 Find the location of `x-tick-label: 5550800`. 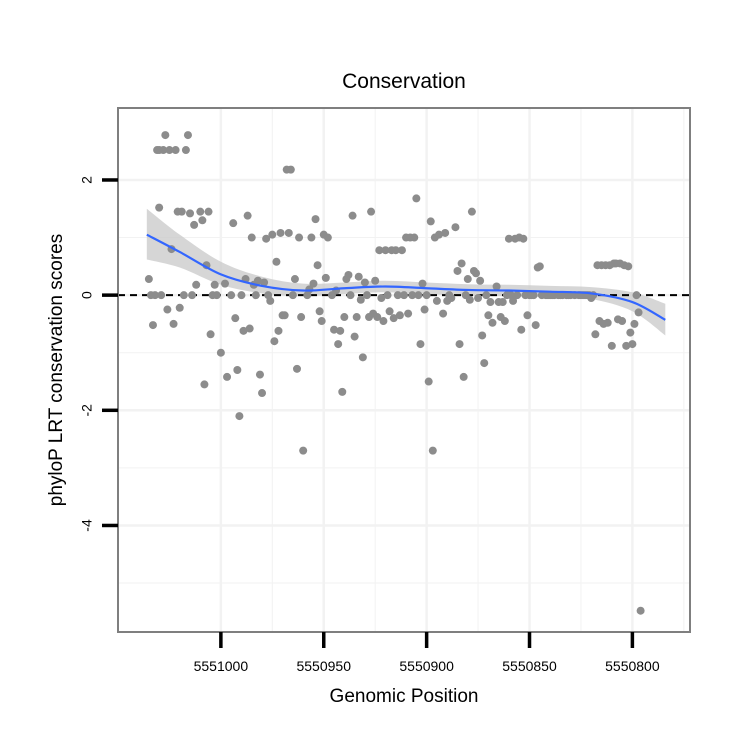

x-tick-label: 5550800 is located at coordinates (632, 666).